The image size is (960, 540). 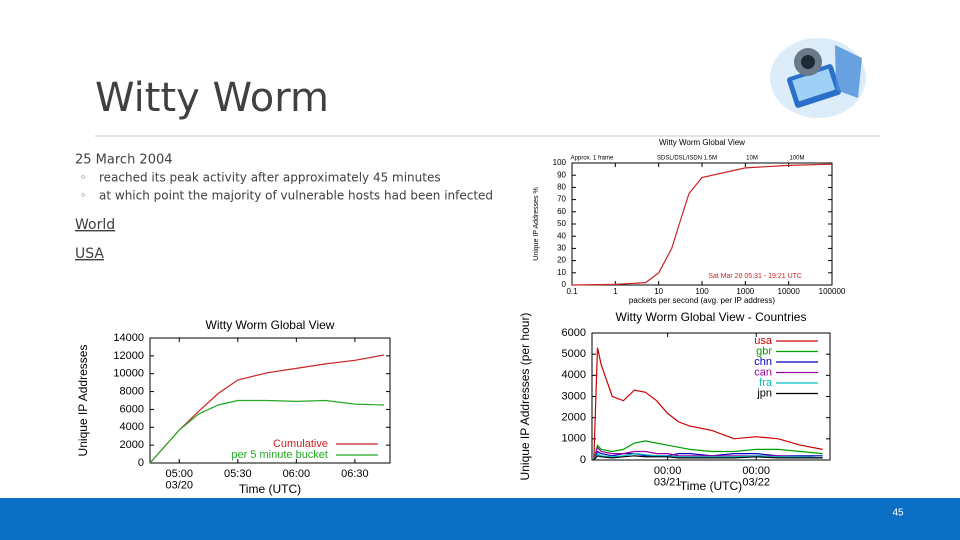 What do you see at coordinates (124, 160) in the screenshot?
I see `subtitle: 25 March 2004` at bounding box center [124, 160].